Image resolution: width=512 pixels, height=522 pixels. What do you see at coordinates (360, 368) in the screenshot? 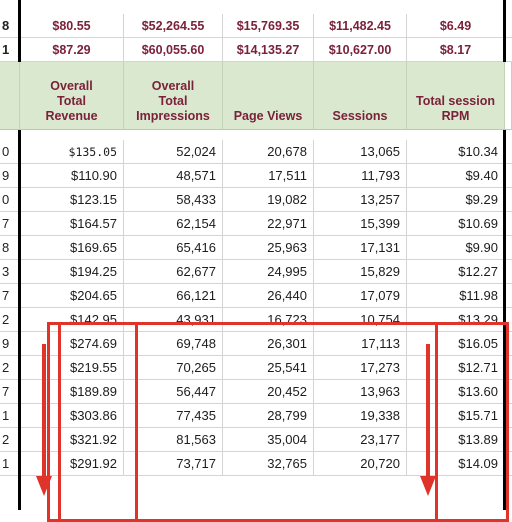
I see `sessions-cell: 17,273` at bounding box center [360, 368].